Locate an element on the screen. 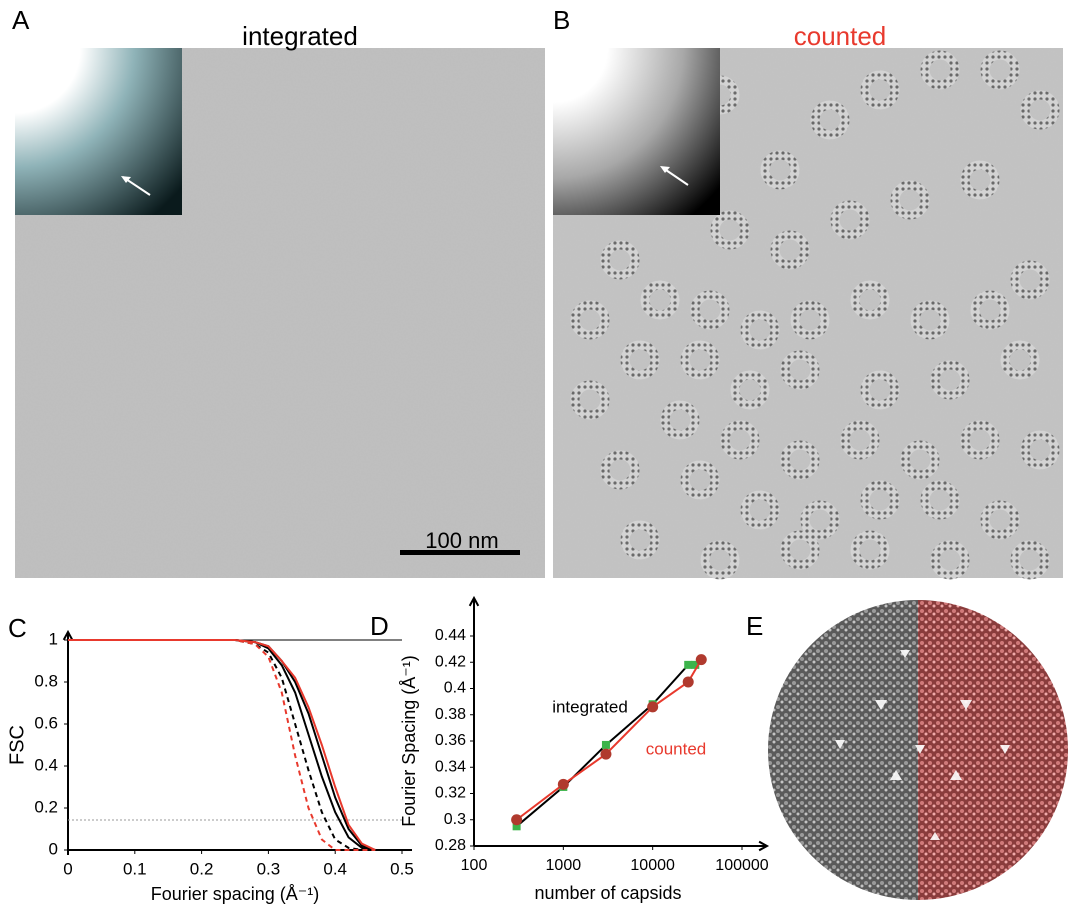 The image size is (1073, 915). x-tick-label: 0.2 is located at coordinates (202, 868).